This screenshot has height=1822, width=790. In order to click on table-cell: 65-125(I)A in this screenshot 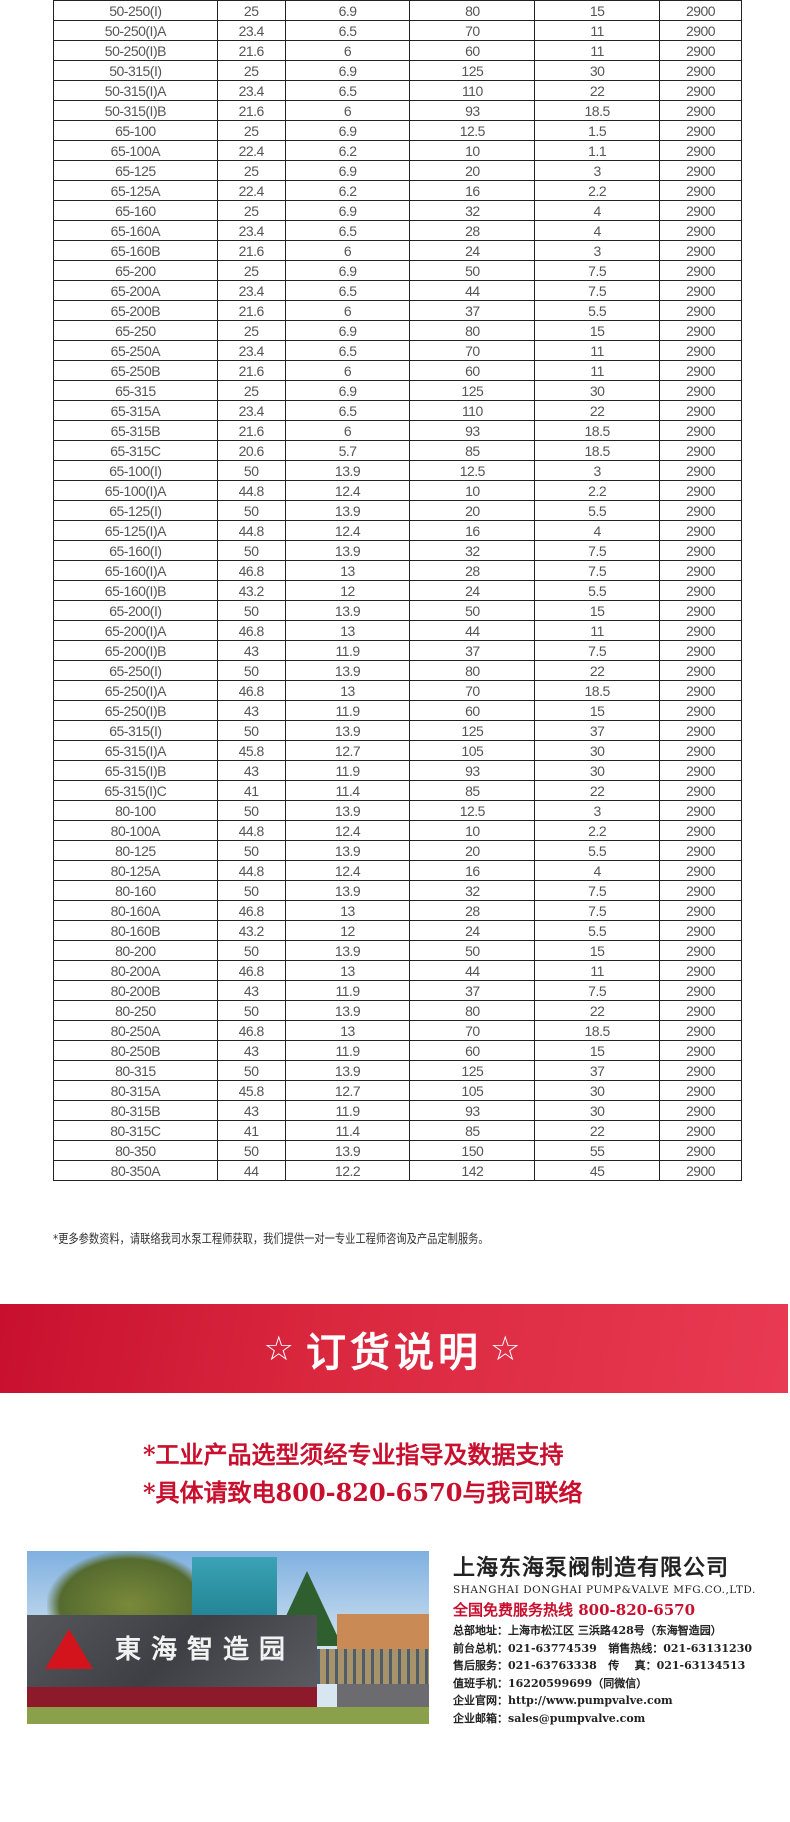, I will do `click(135, 530)`.